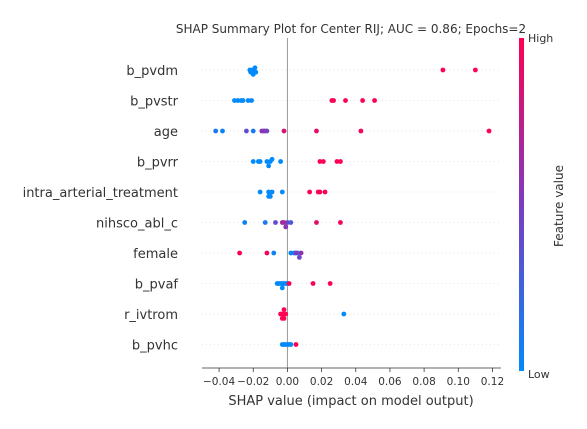  Describe the element at coordinates (166, 132) in the screenshot. I see `feature-label-age: age` at that location.